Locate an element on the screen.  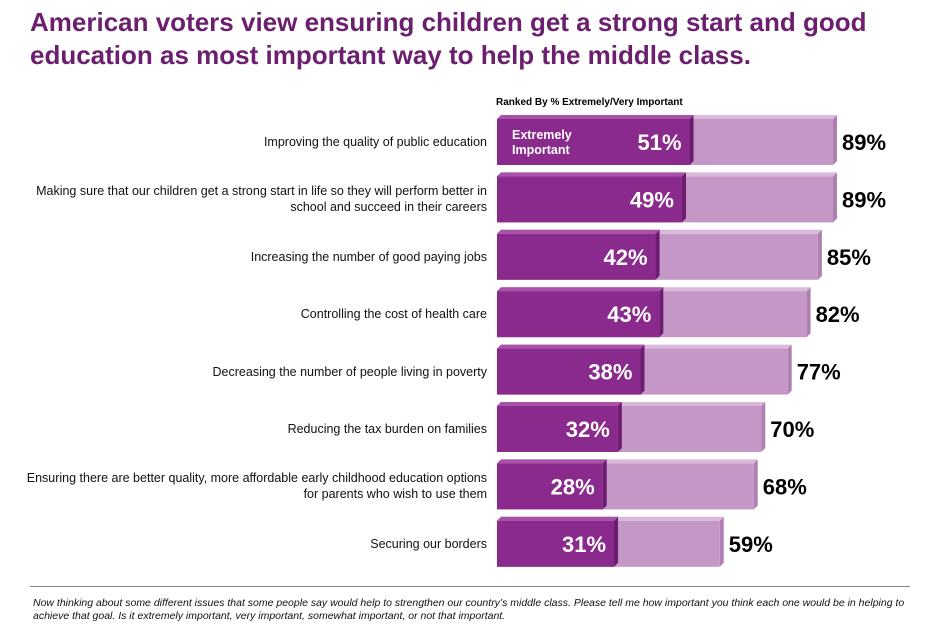
extremely-value-label: 38% is located at coordinates (610, 372).